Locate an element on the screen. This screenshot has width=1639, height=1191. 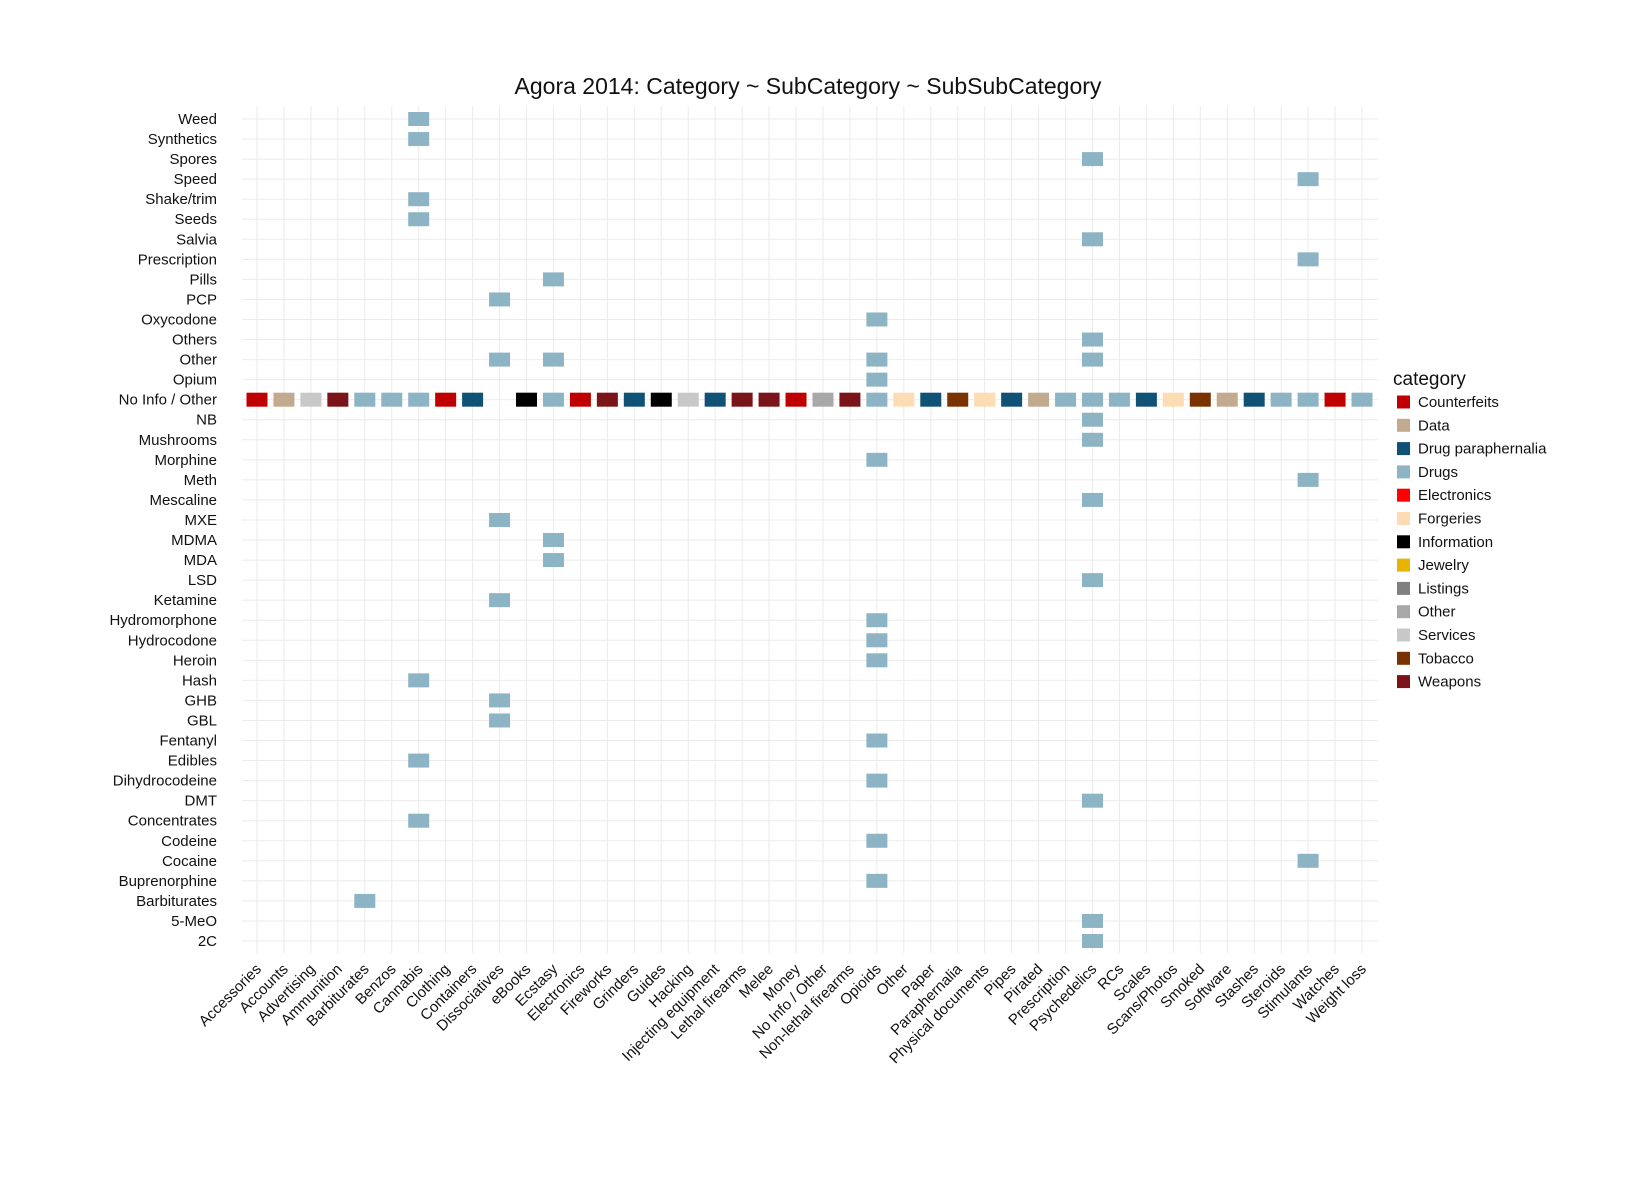
y-tick-label: 2C is located at coordinates (207, 941).